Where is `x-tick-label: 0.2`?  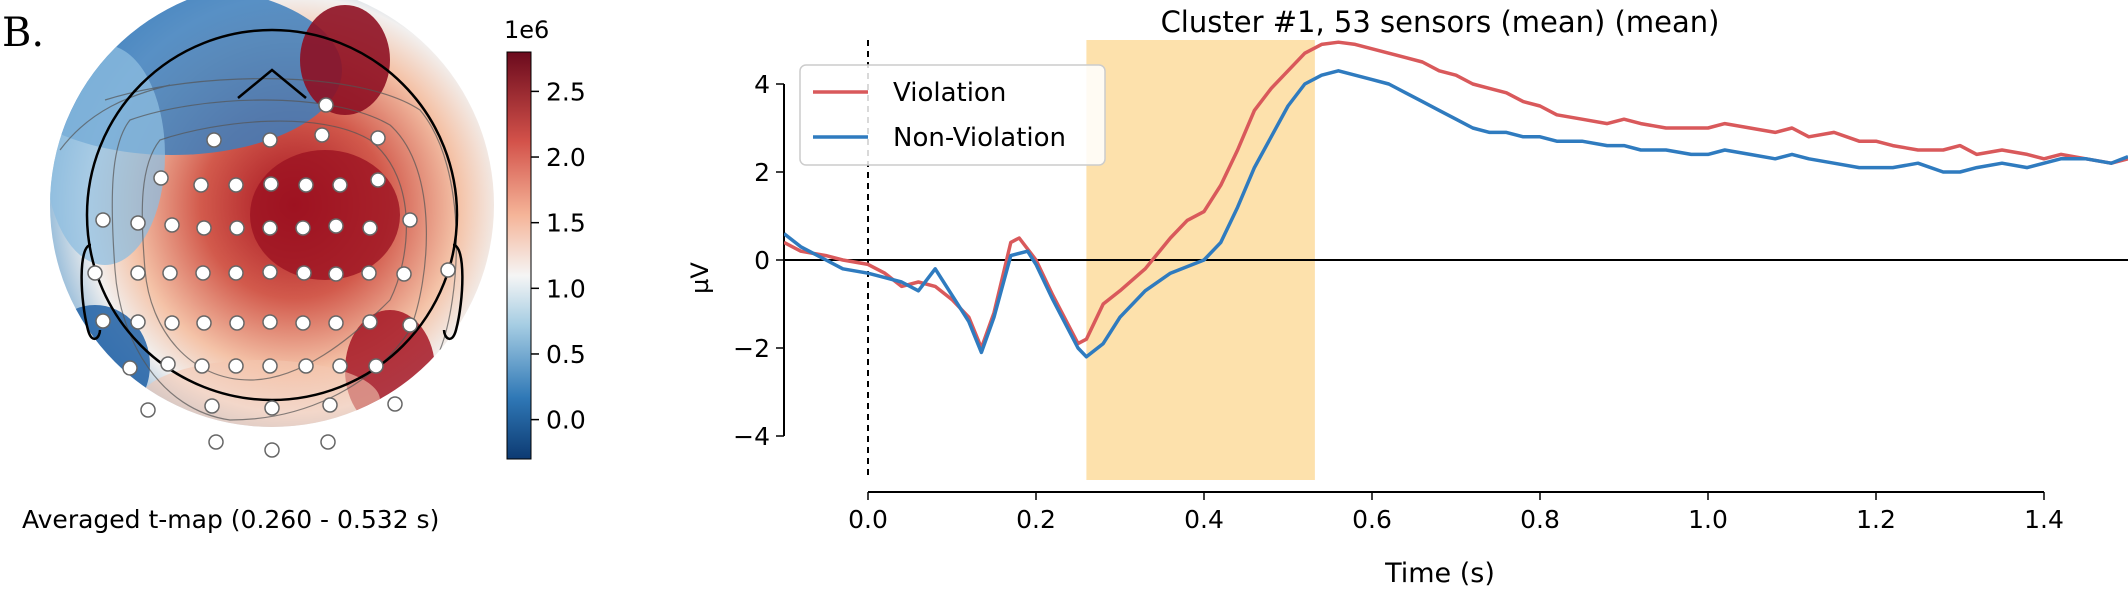 x-tick-label: 0.2 is located at coordinates (1036, 519).